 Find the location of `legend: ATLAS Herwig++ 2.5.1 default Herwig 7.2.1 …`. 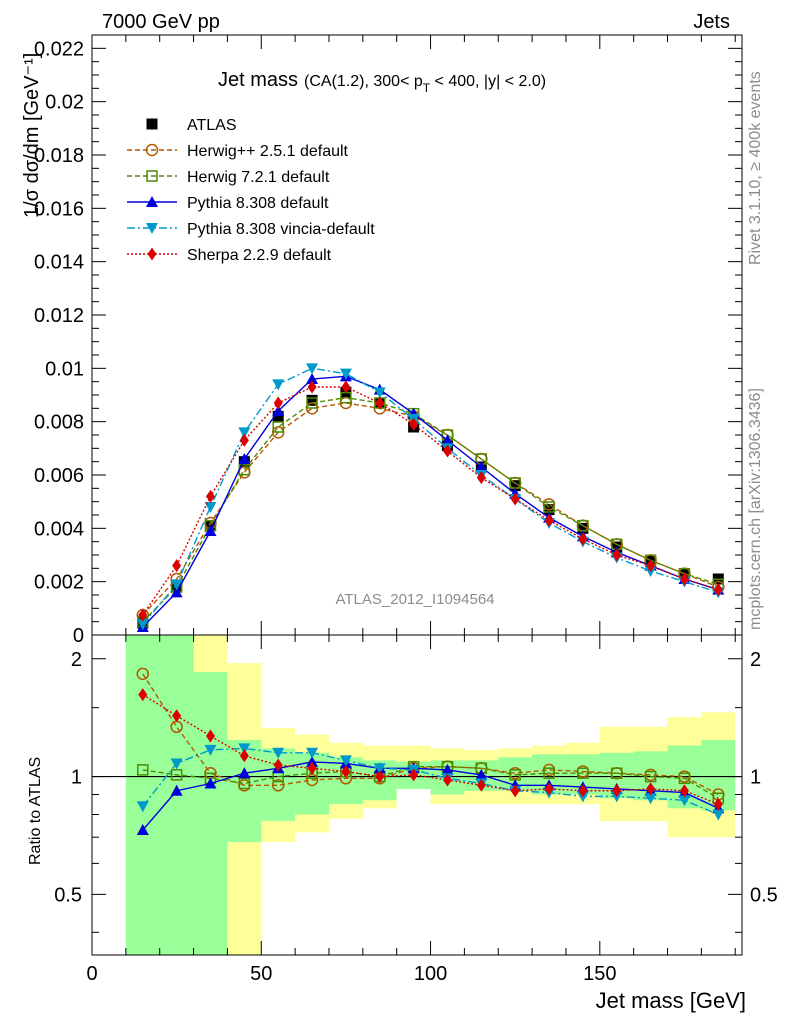

legend: ATLAS Herwig++ 2.5.1 default Herwig 7.2.1 … is located at coordinates (251, 190).